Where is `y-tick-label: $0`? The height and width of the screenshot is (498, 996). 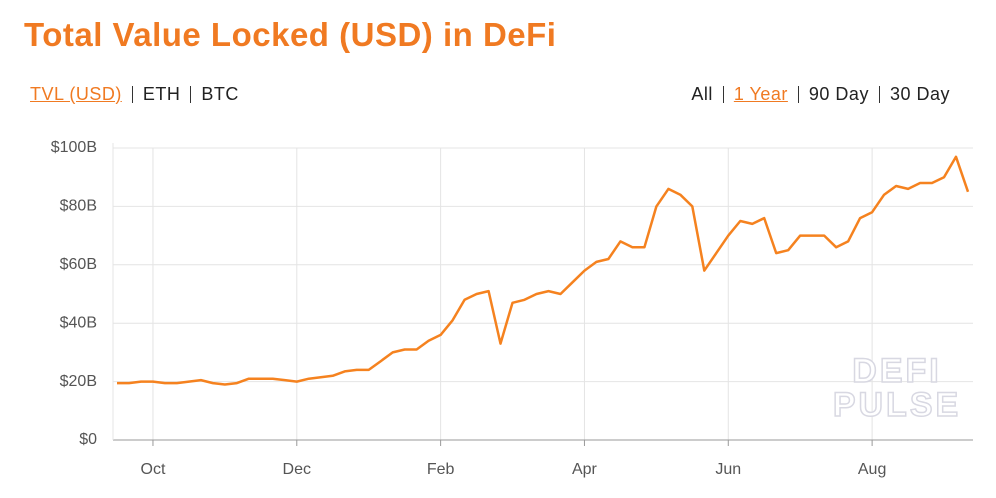
y-tick-label: $0 is located at coordinates (88, 439).